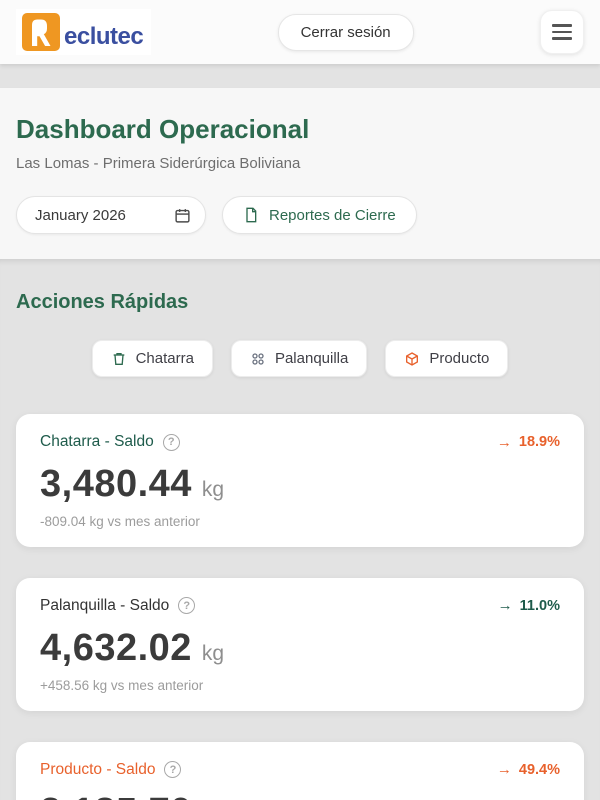 The height and width of the screenshot is (800, 600). Describe the element at coordinates (105, 605) in the screenshot. I see `card-title: Palanquilla - Saldo` at that location.